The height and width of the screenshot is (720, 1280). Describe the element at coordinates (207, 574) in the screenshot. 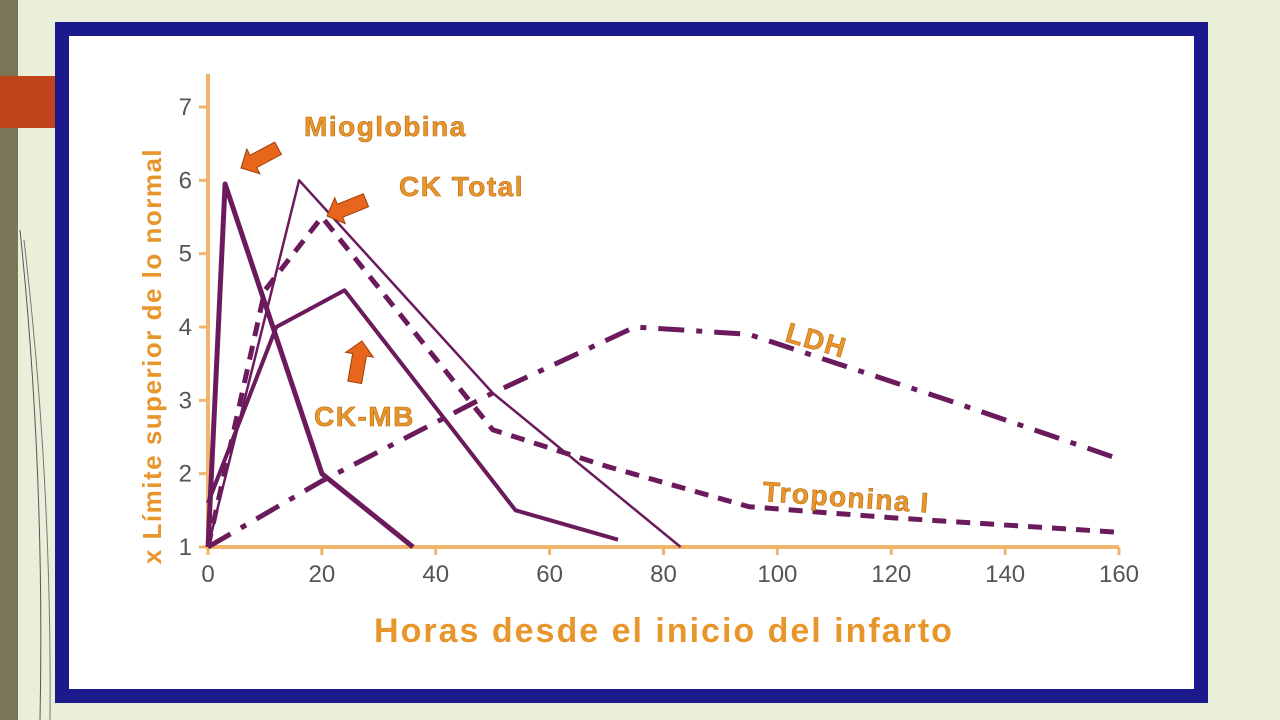

I see `x-tick-label: 0` at that location.